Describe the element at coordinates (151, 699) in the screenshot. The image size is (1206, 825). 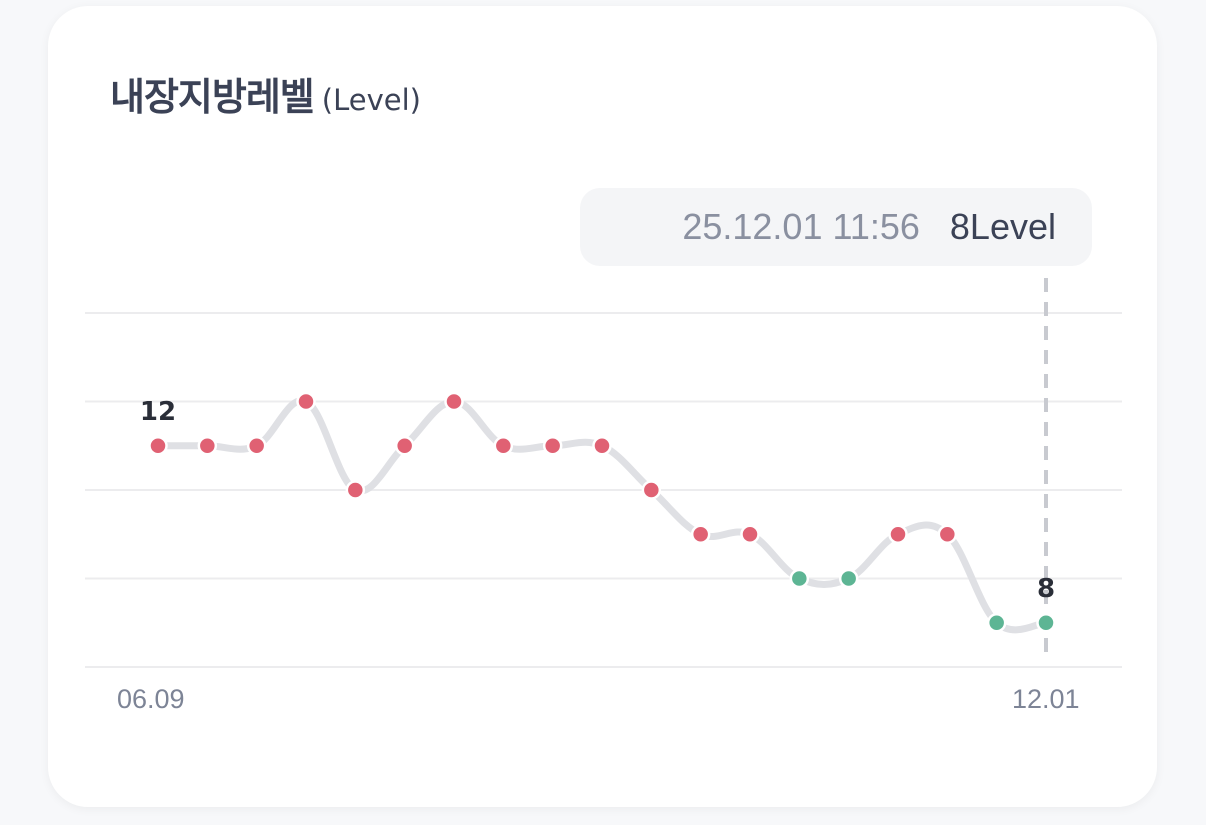
I see `x-tick-label-start: 06.09` at that location.